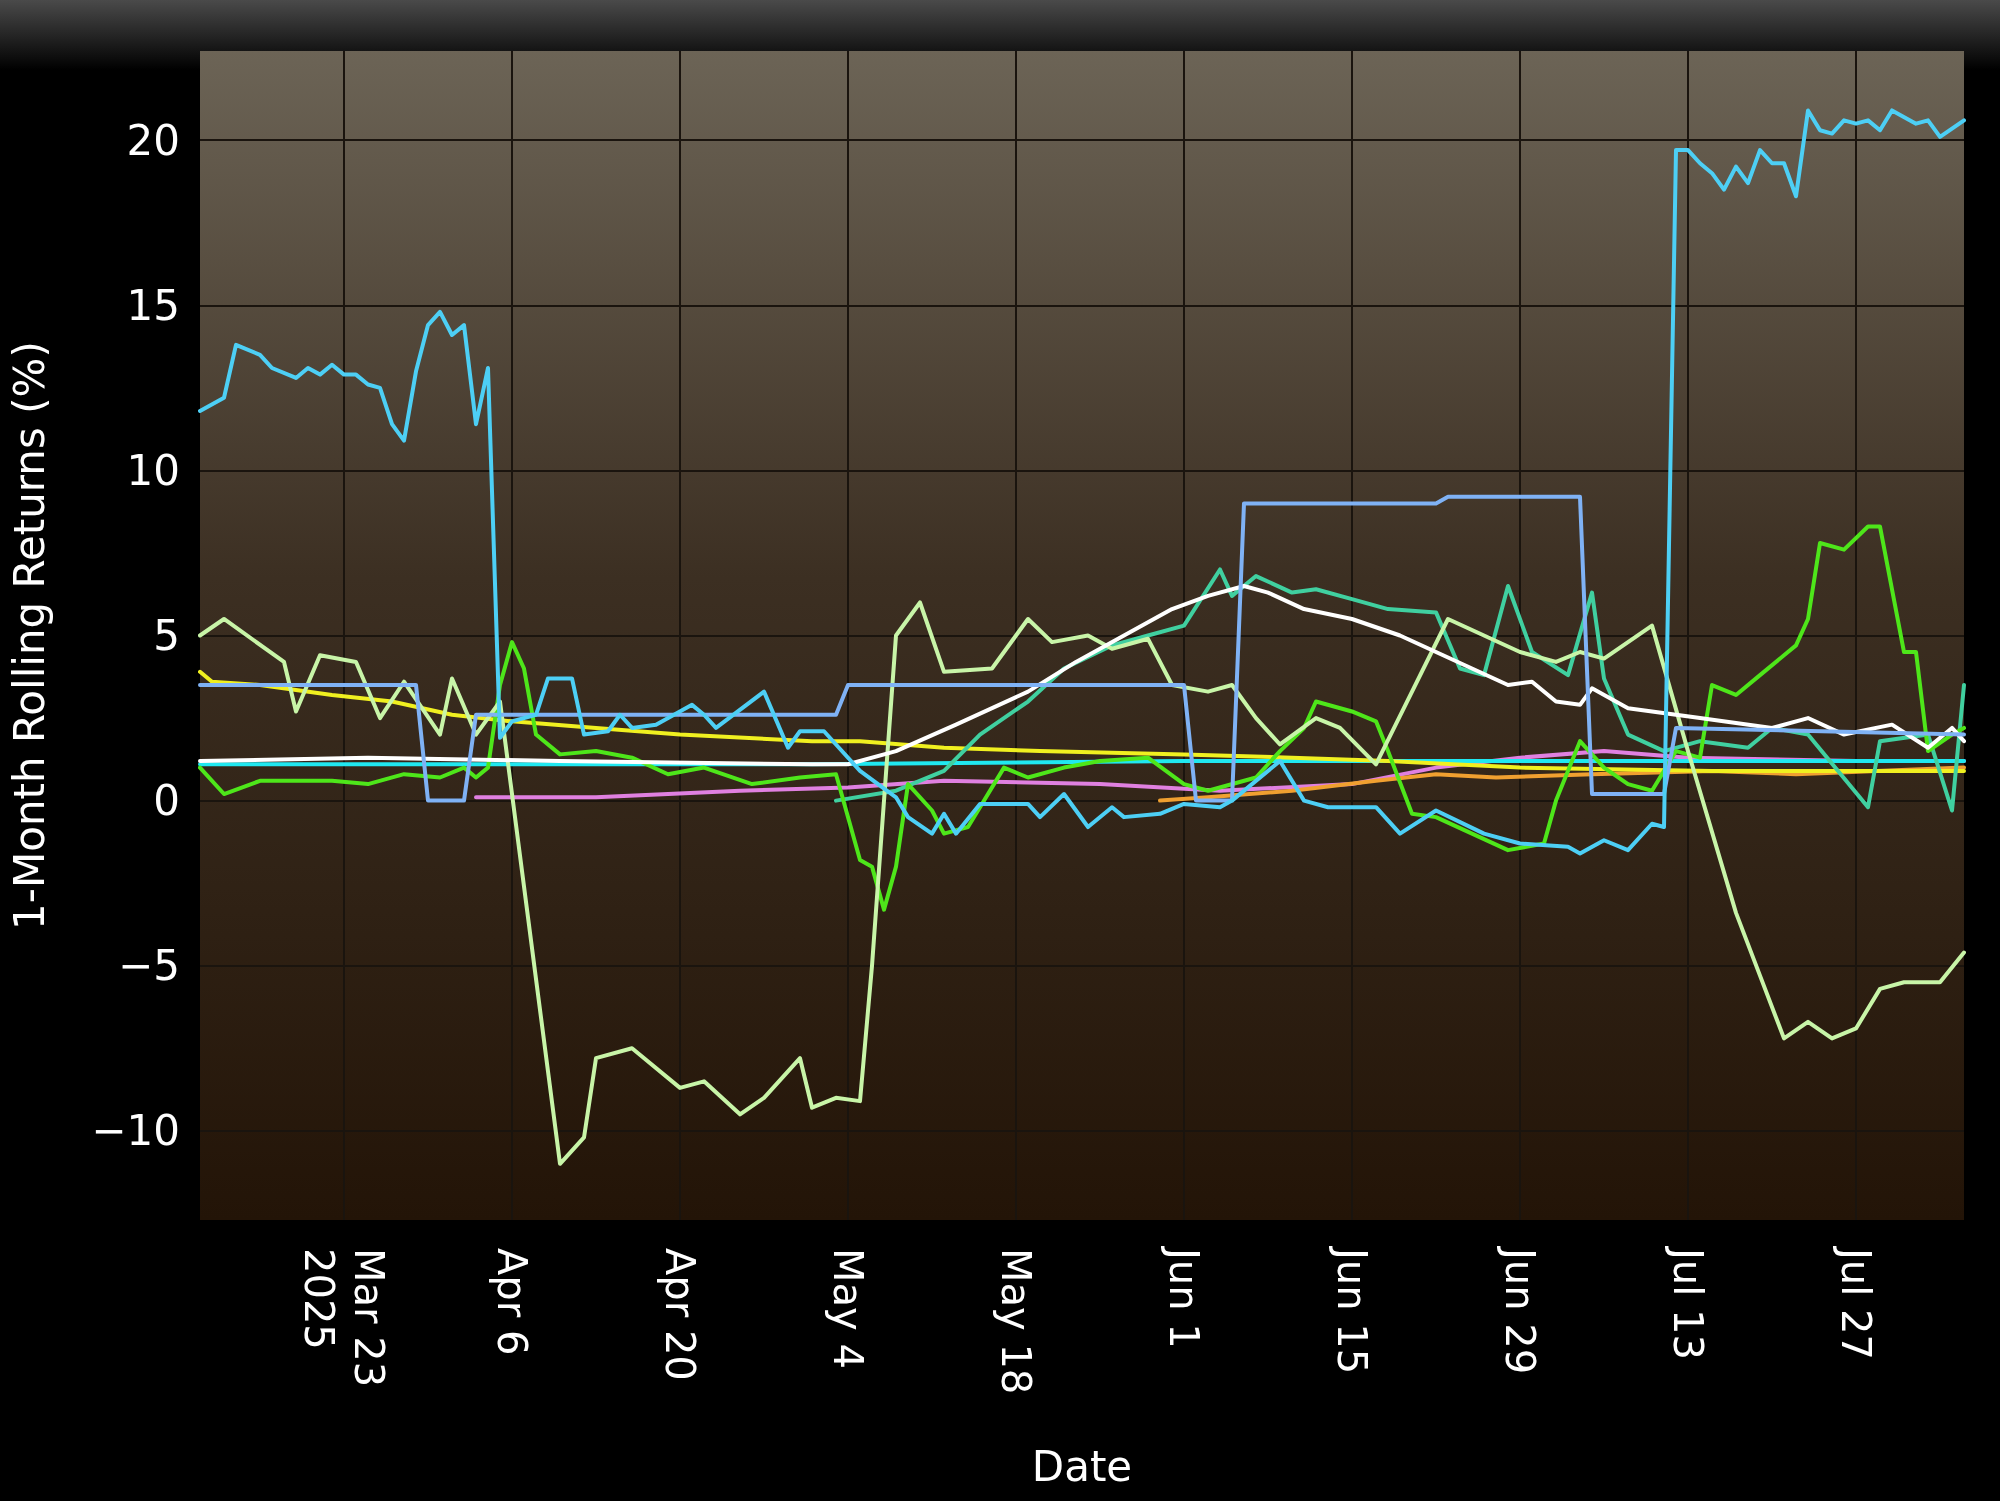  What do you see at coordinates (1688, 1302) in the screenshot?
I see `x-tick-label: Jul 13` at bounding box center [1688, 1302].